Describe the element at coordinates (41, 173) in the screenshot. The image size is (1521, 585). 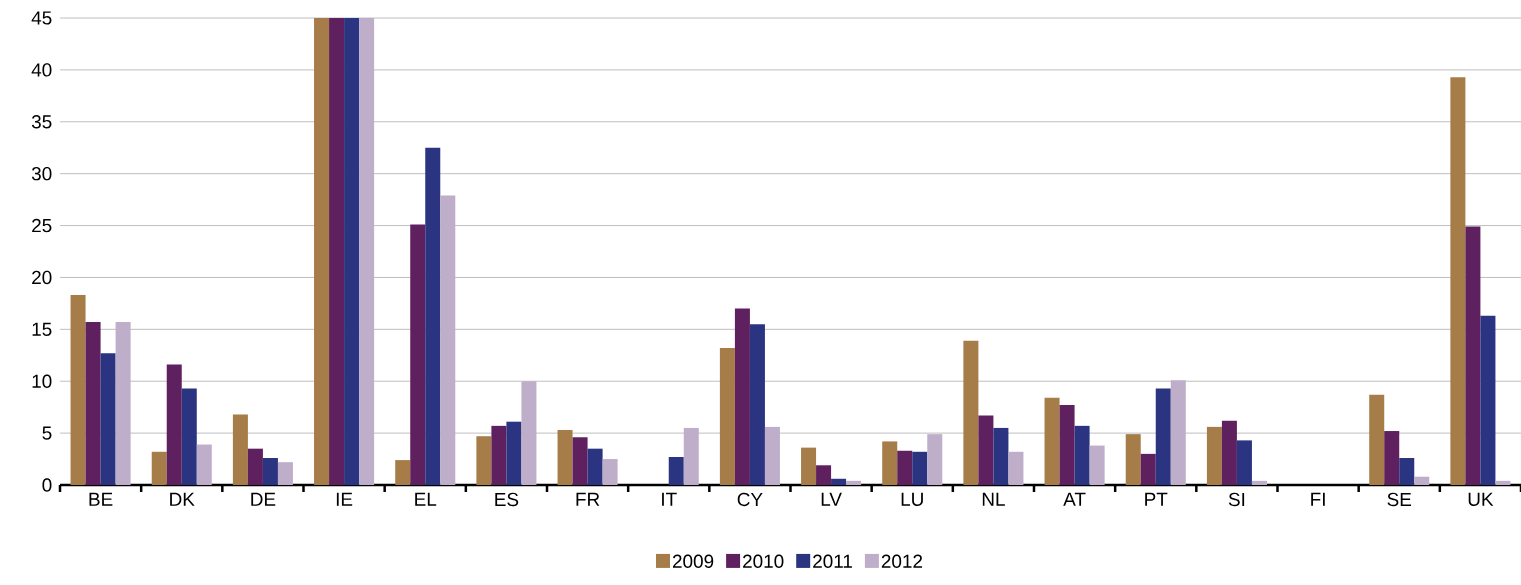
I see `y-tick-label: 30` at that location.